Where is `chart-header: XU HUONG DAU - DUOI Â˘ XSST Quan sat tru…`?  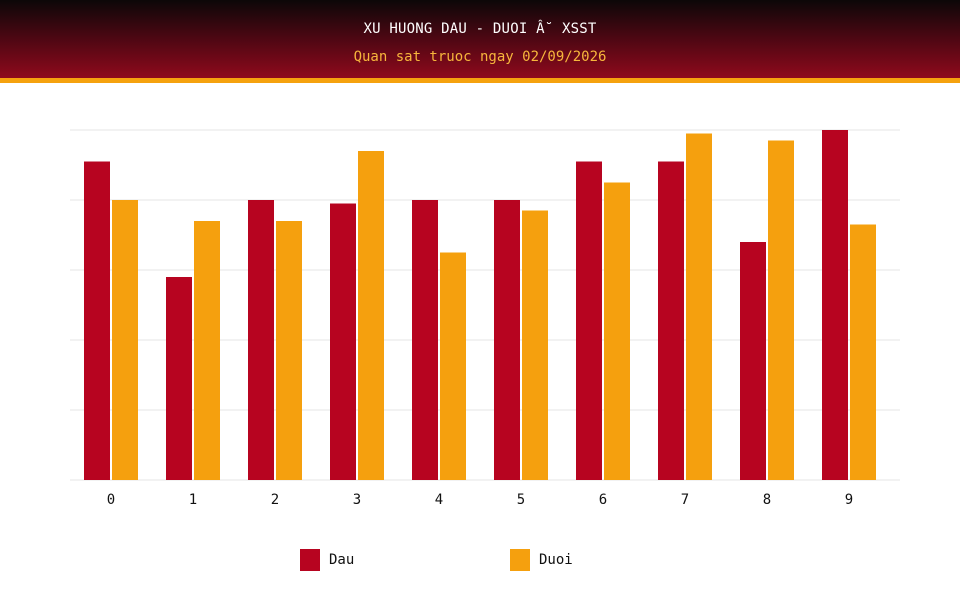 chart-header: XU HUONG DAU - DUOI Â˘ XSST Quan sat tru… is located at coordinates (480, 41).